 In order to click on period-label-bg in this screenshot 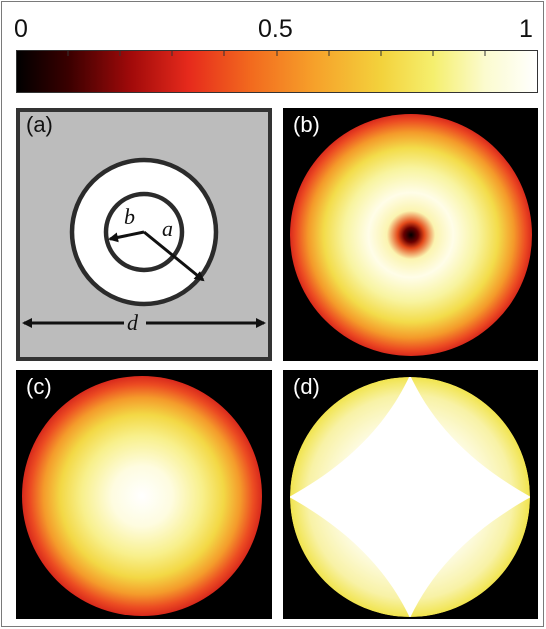, I will do `click(135, 324)`.